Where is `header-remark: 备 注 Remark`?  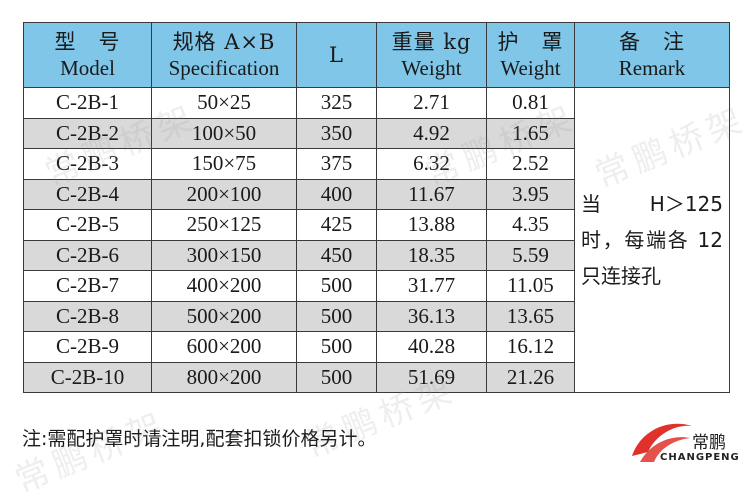
header-remark: 备 注 Remark is located at coordinates (652, 55).